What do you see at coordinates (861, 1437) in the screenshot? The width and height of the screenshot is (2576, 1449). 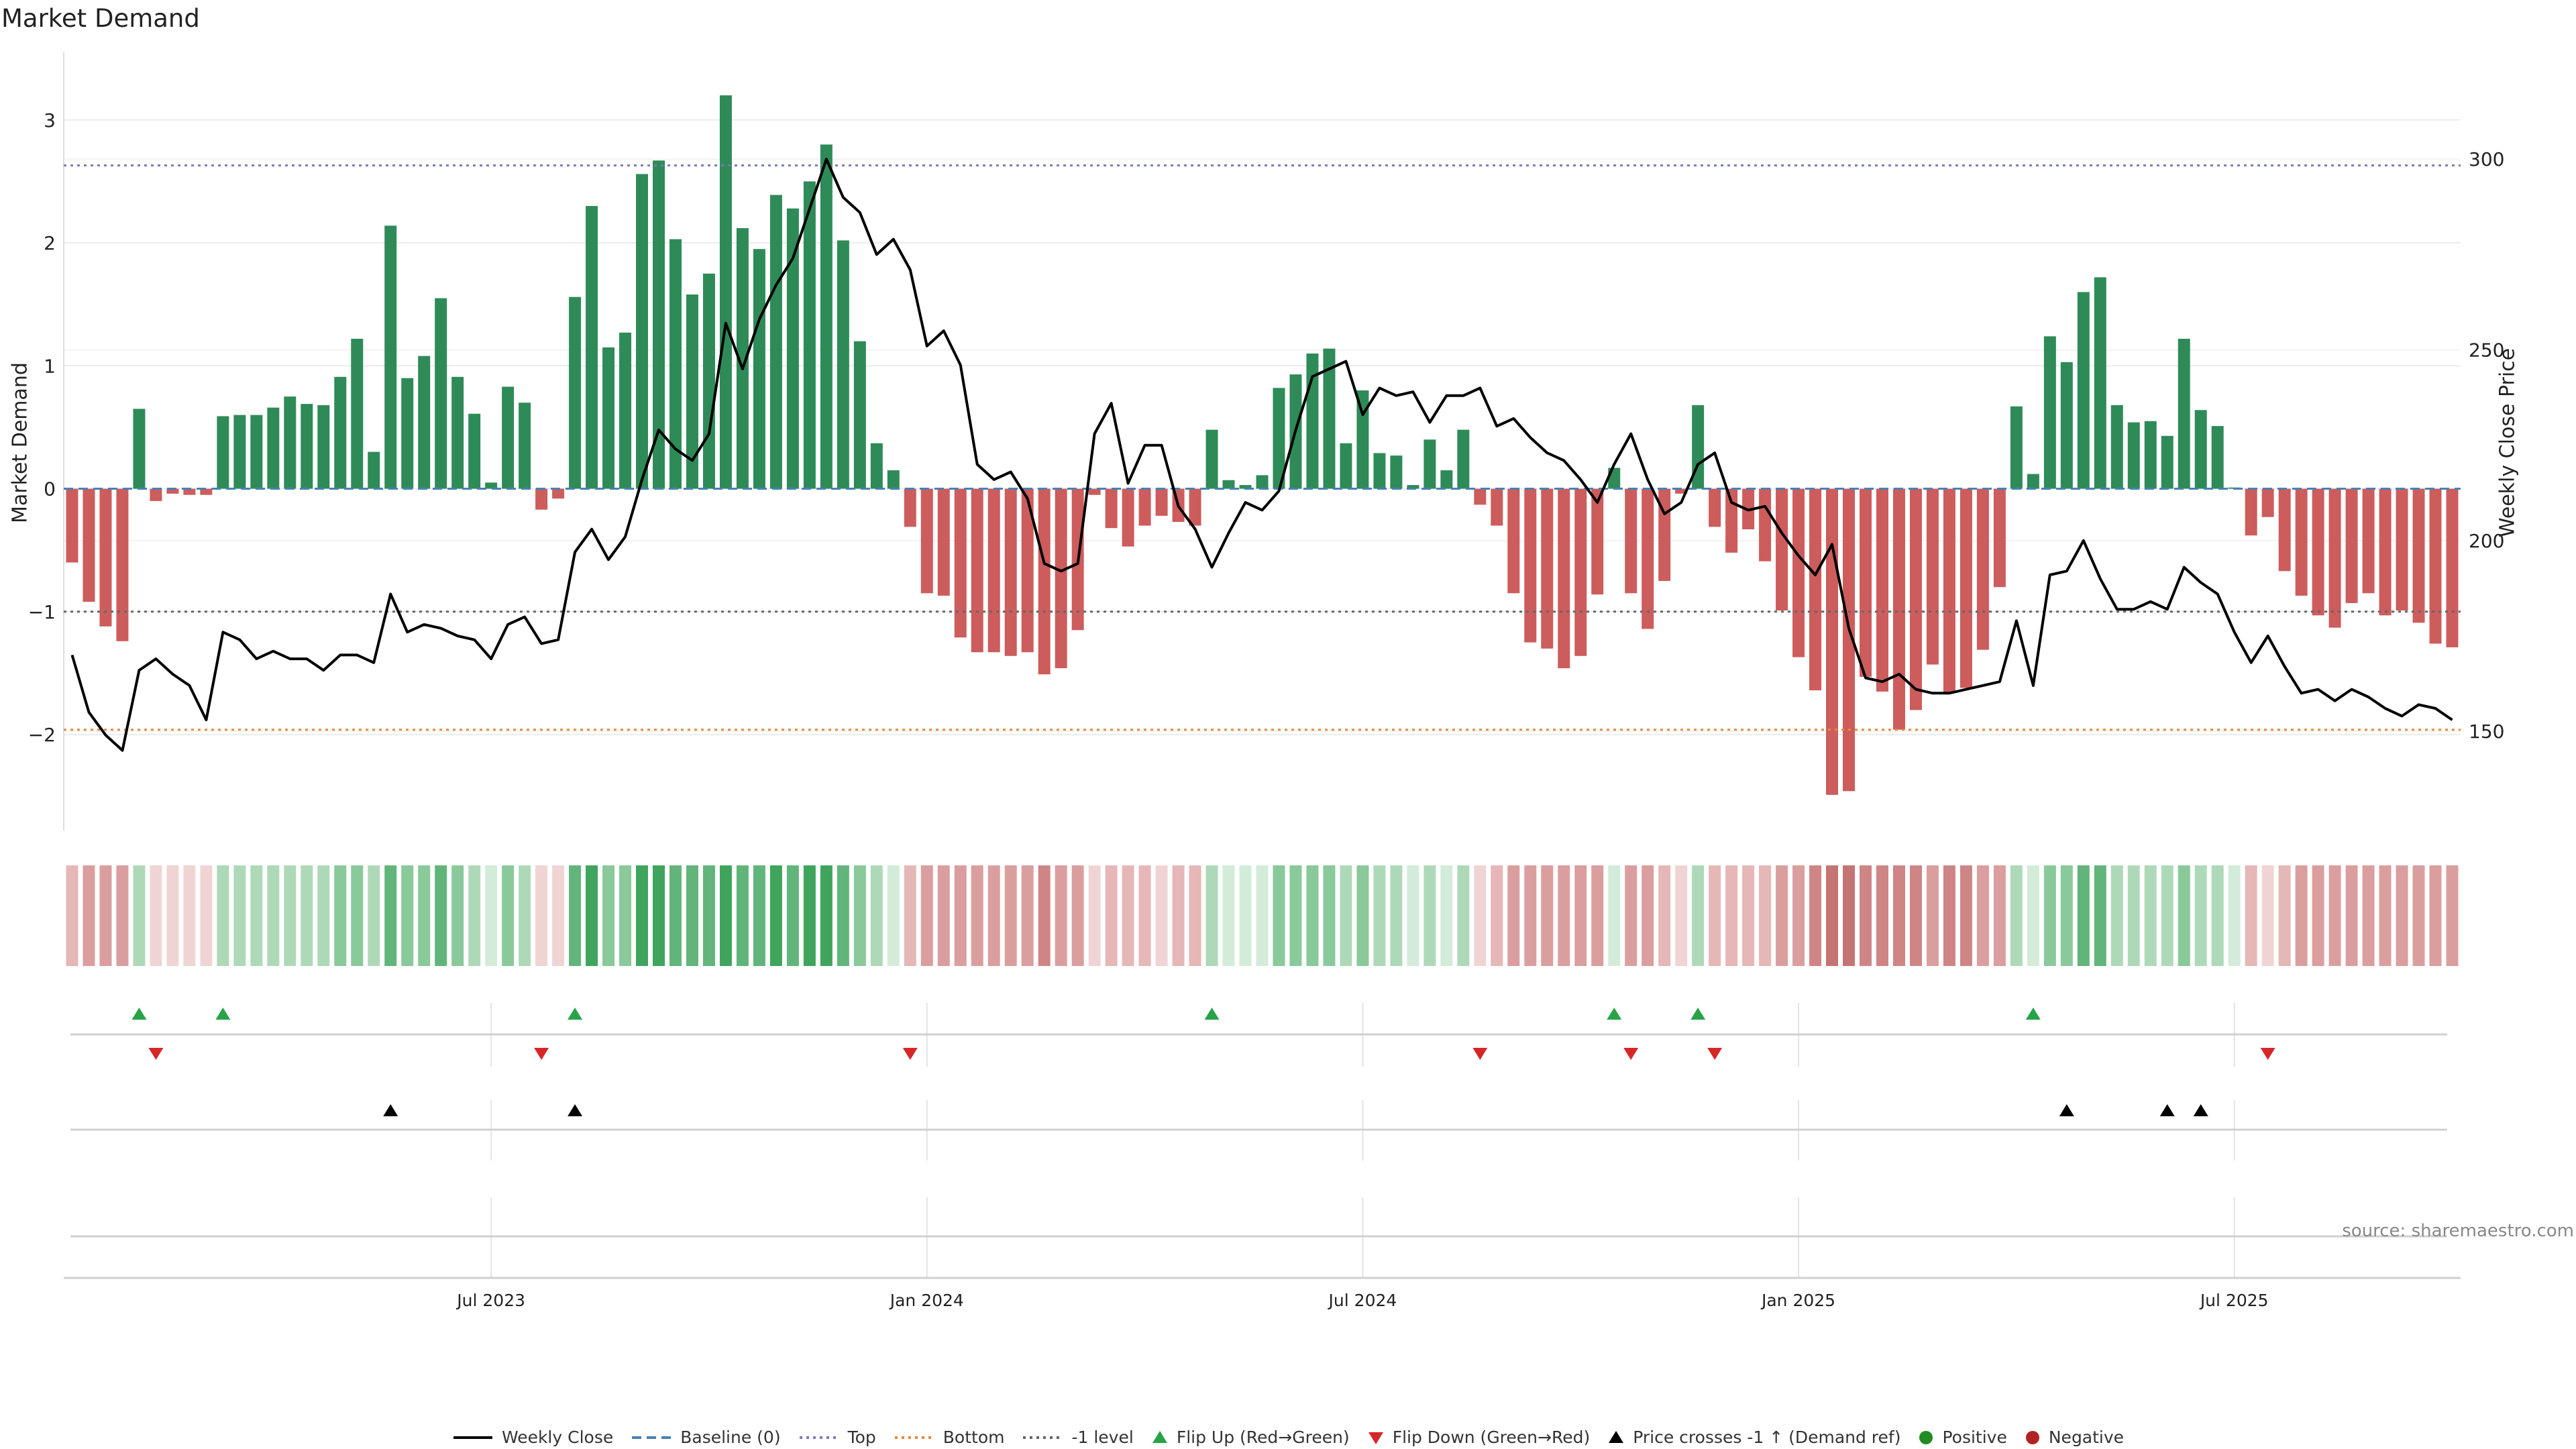 I see `legend-label: Top` at bounding box center [861, 1437].